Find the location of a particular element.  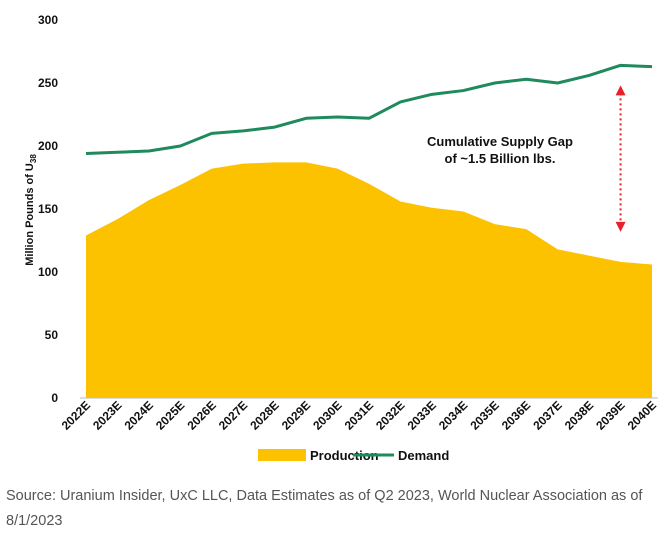

x-tick-label: 2037E is located at coordinates (547, 415).